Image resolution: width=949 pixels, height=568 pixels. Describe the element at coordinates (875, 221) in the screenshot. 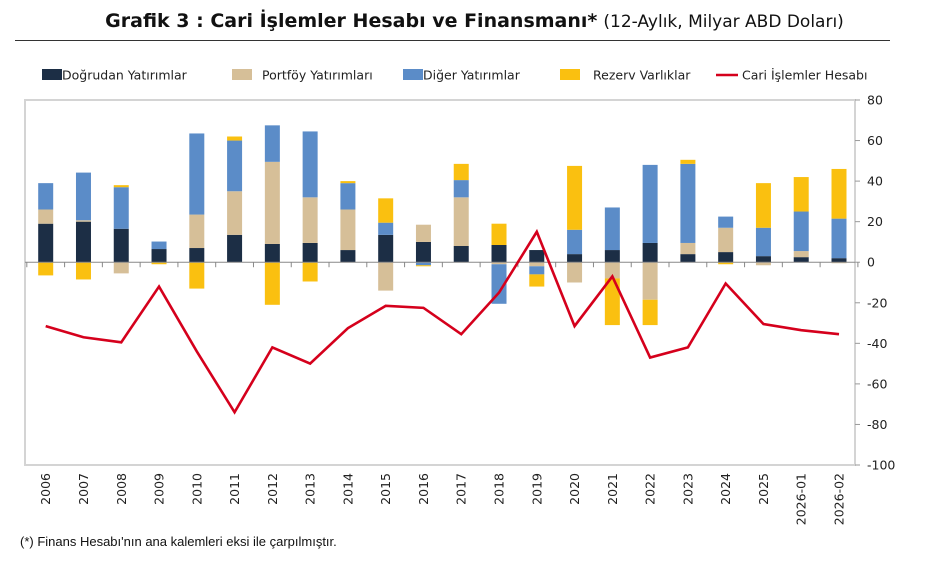

I see `y-tick-label: 20` at that location.